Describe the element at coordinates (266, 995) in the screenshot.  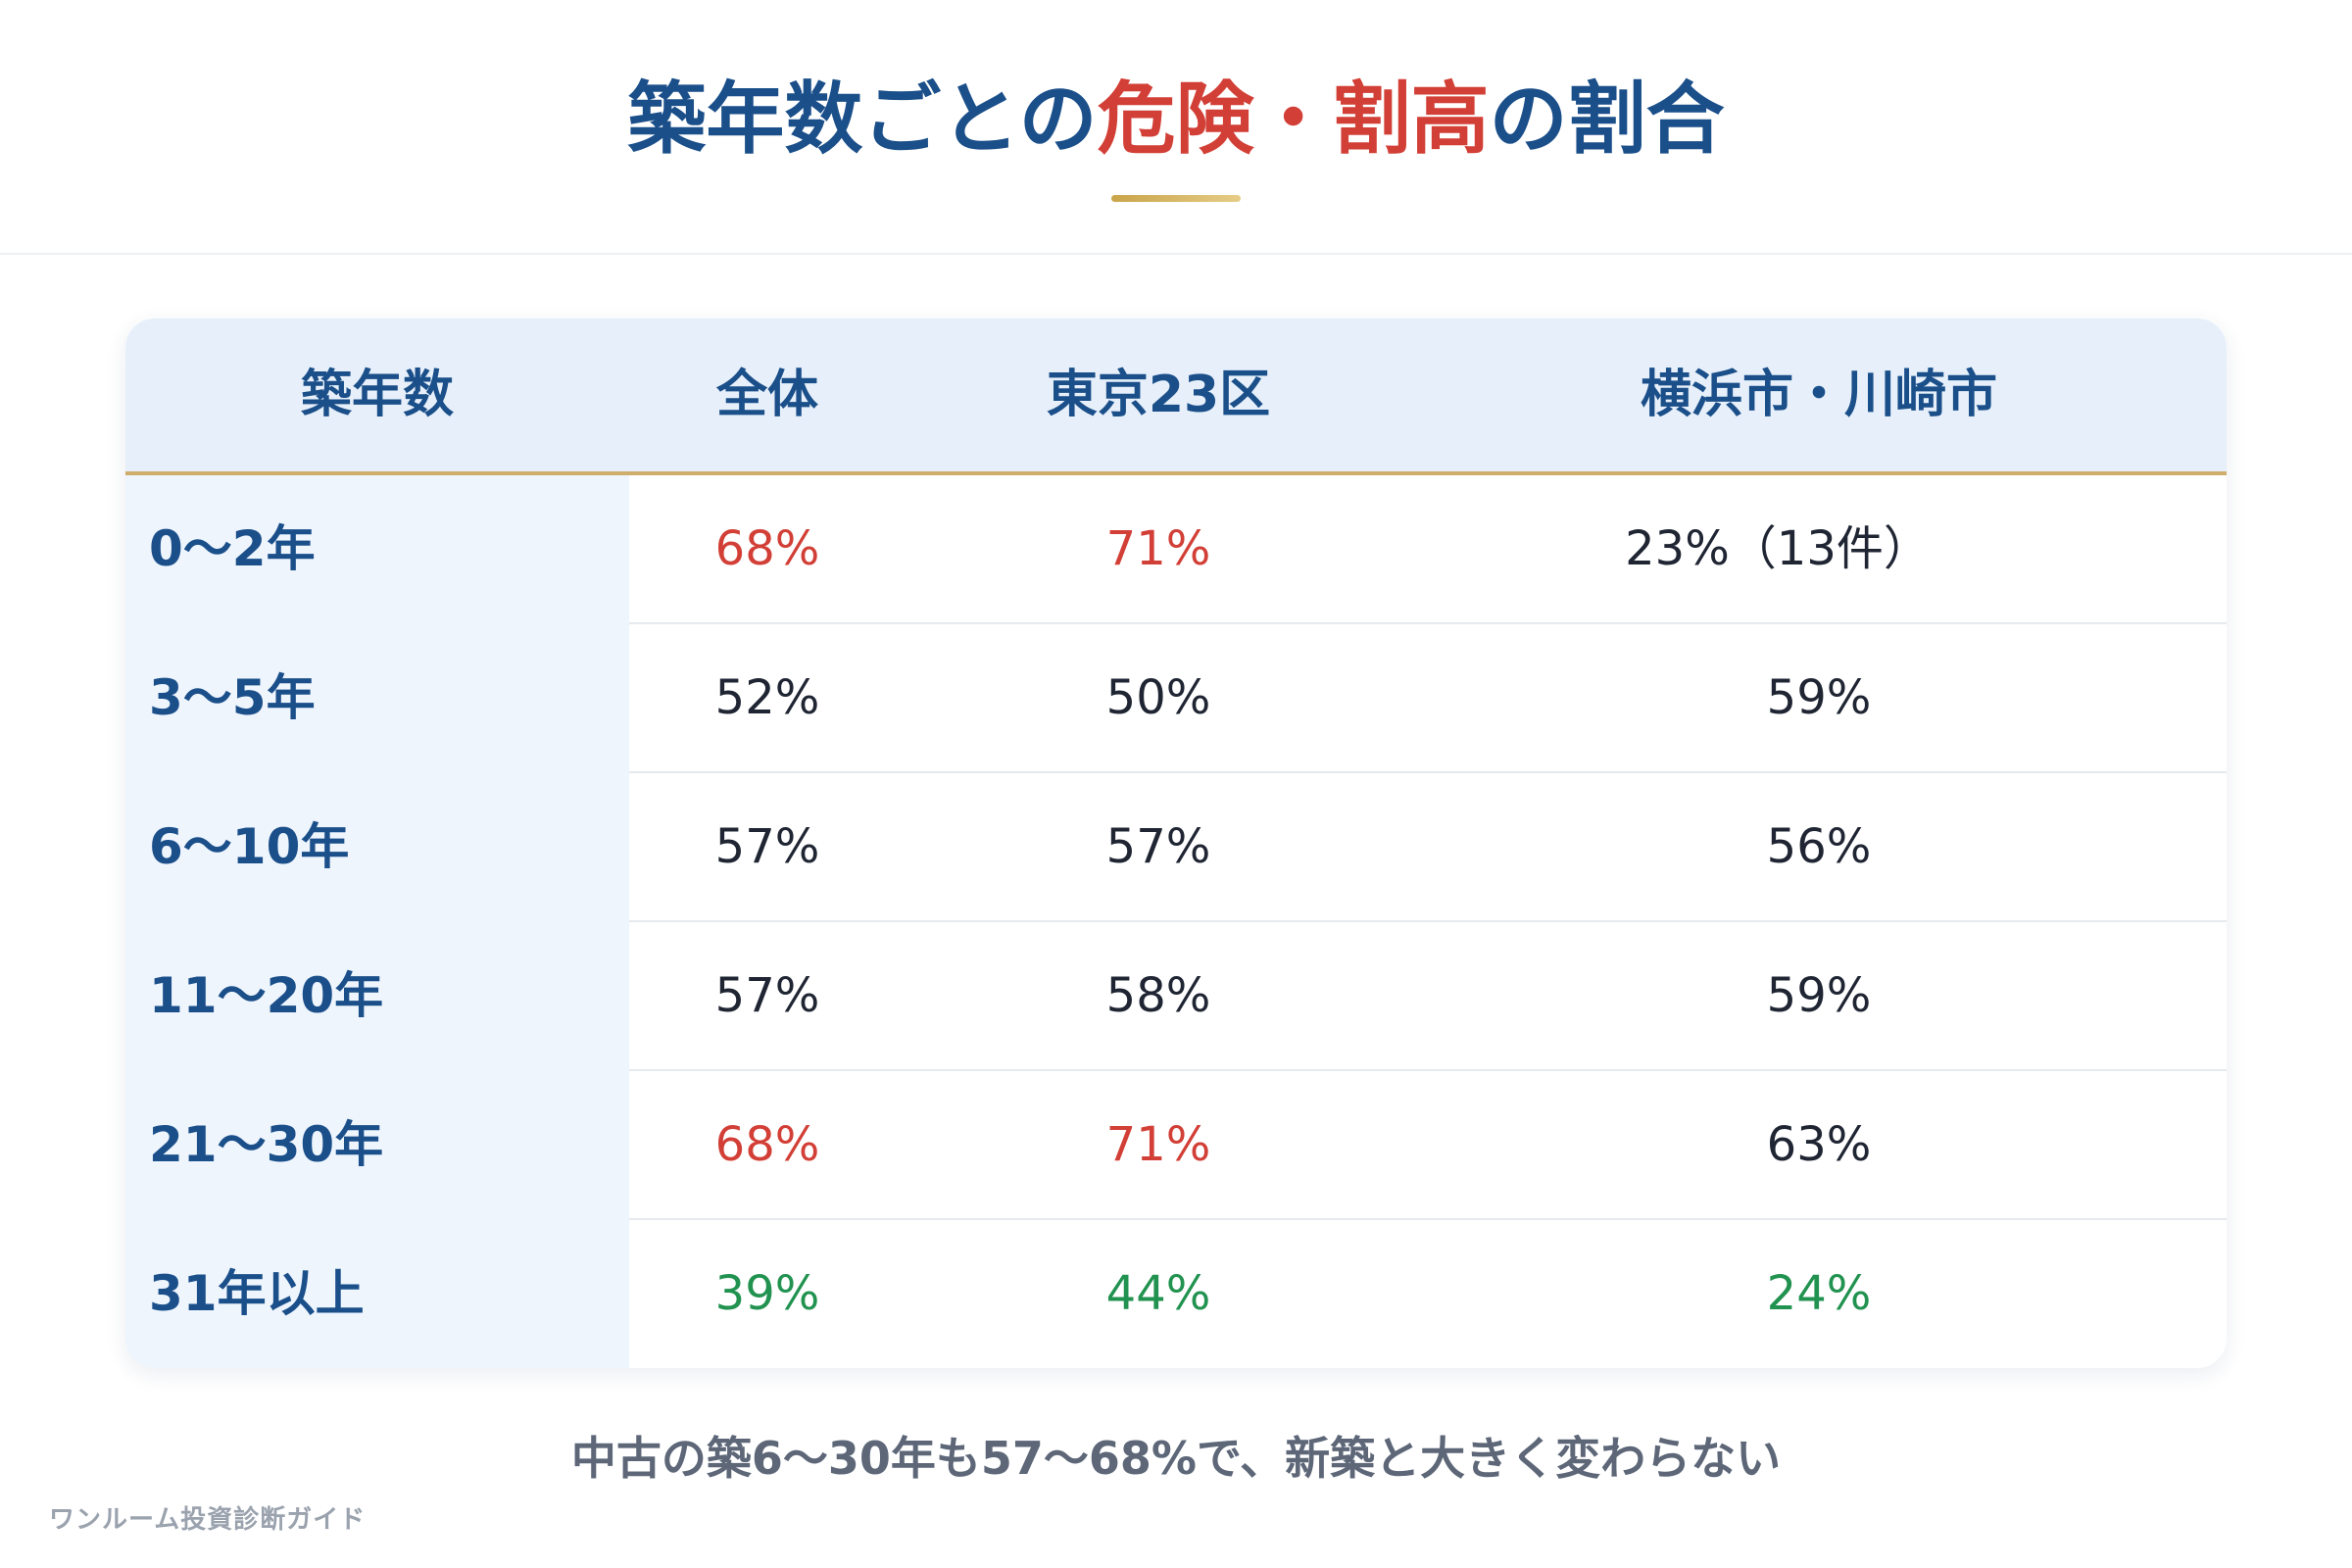
I see `row-label: 11〜20年` at that location.